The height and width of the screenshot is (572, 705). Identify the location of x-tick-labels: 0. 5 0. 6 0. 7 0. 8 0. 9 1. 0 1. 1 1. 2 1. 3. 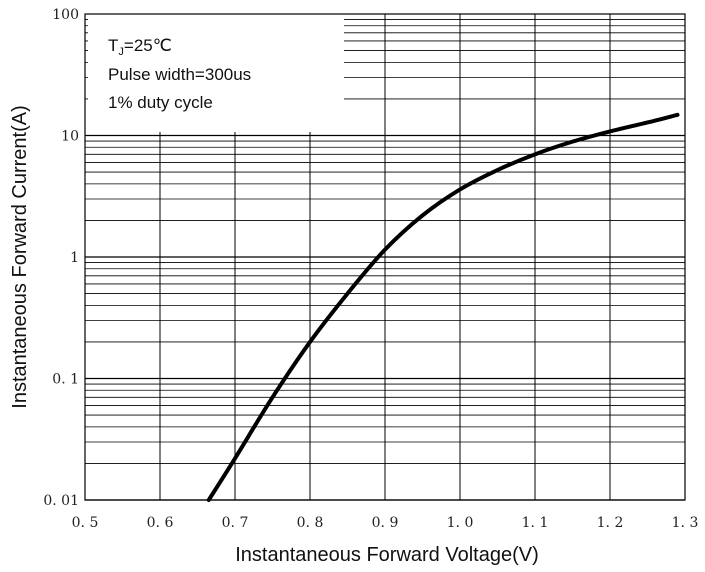
(385, 523).